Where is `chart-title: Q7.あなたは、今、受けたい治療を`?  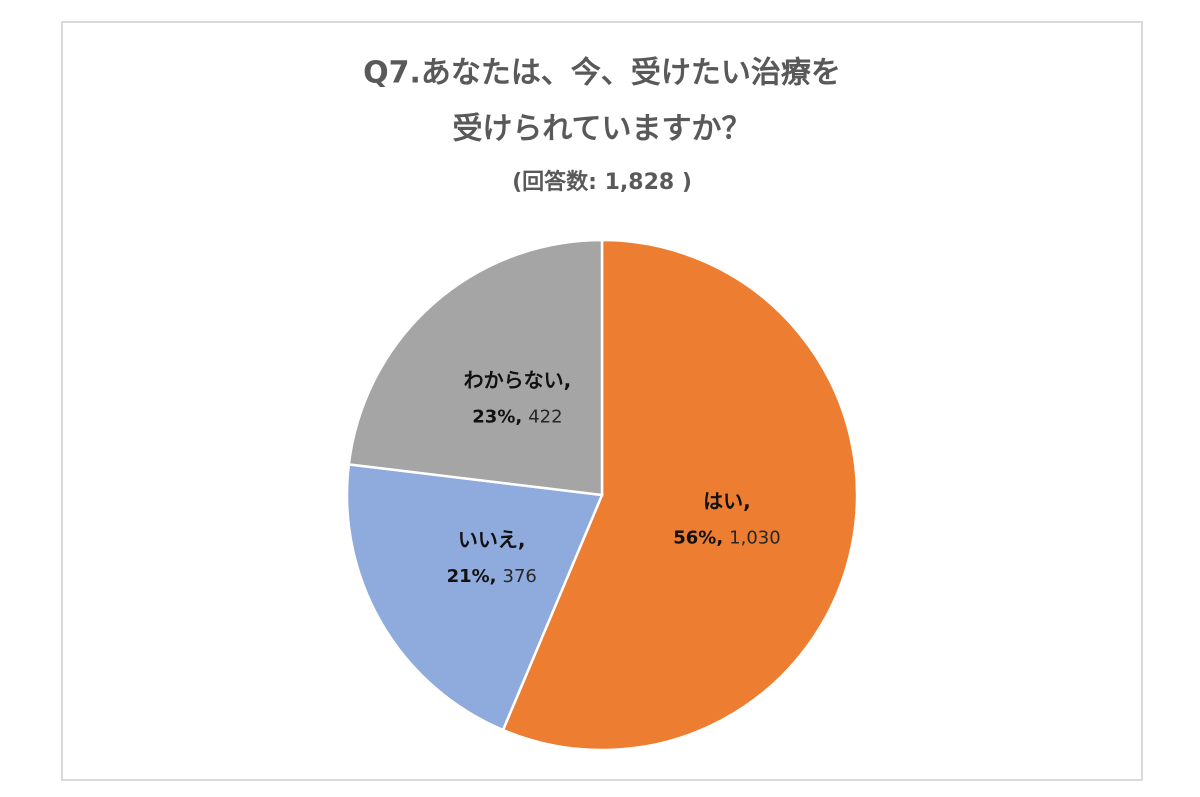 chart-title: Q7.あなたは、今、受けたい治療を is located at coordinates (602, 73).